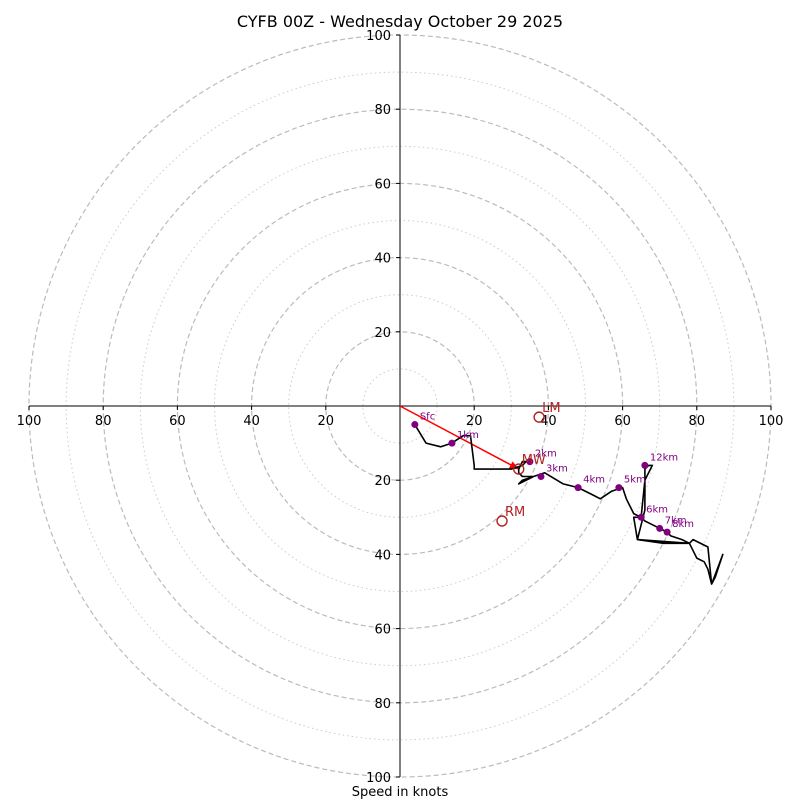 Image resolution: width=800 pixels, height=800 pixels. I want to click on wind-trace-line, so click(569, 504).